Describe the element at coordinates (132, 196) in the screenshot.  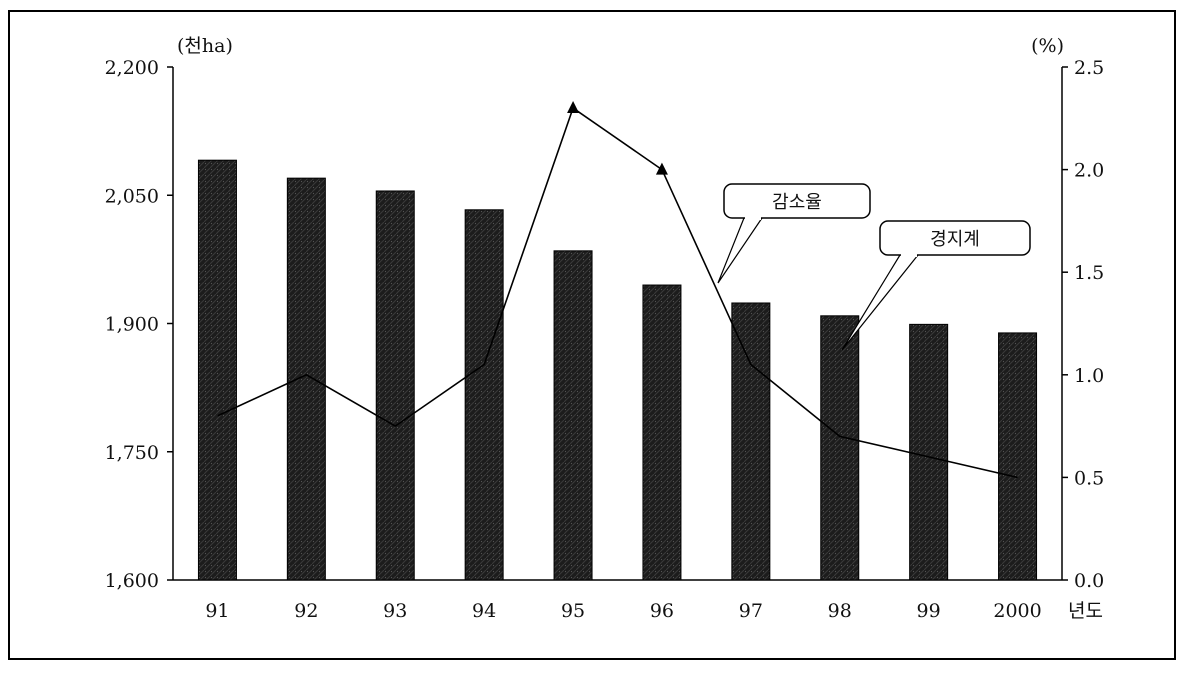
I see `left-tick-label: 2,050` at that location.